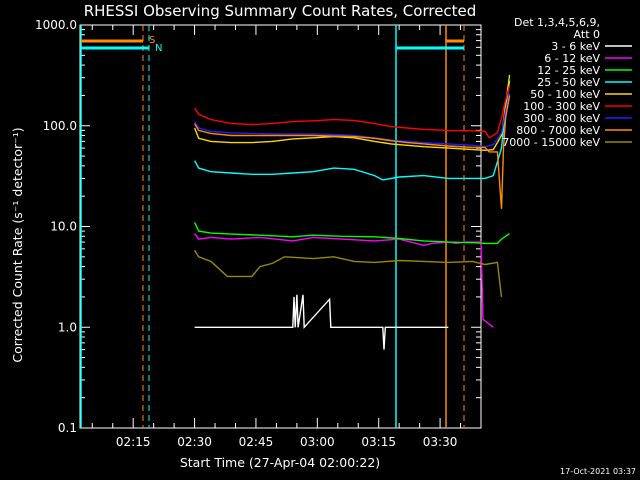  What do you see at coordinates (575, 46) in the screenshot?
I see `legend-entry-label: 3 - 6 keV` at bounding box center [575, 46].